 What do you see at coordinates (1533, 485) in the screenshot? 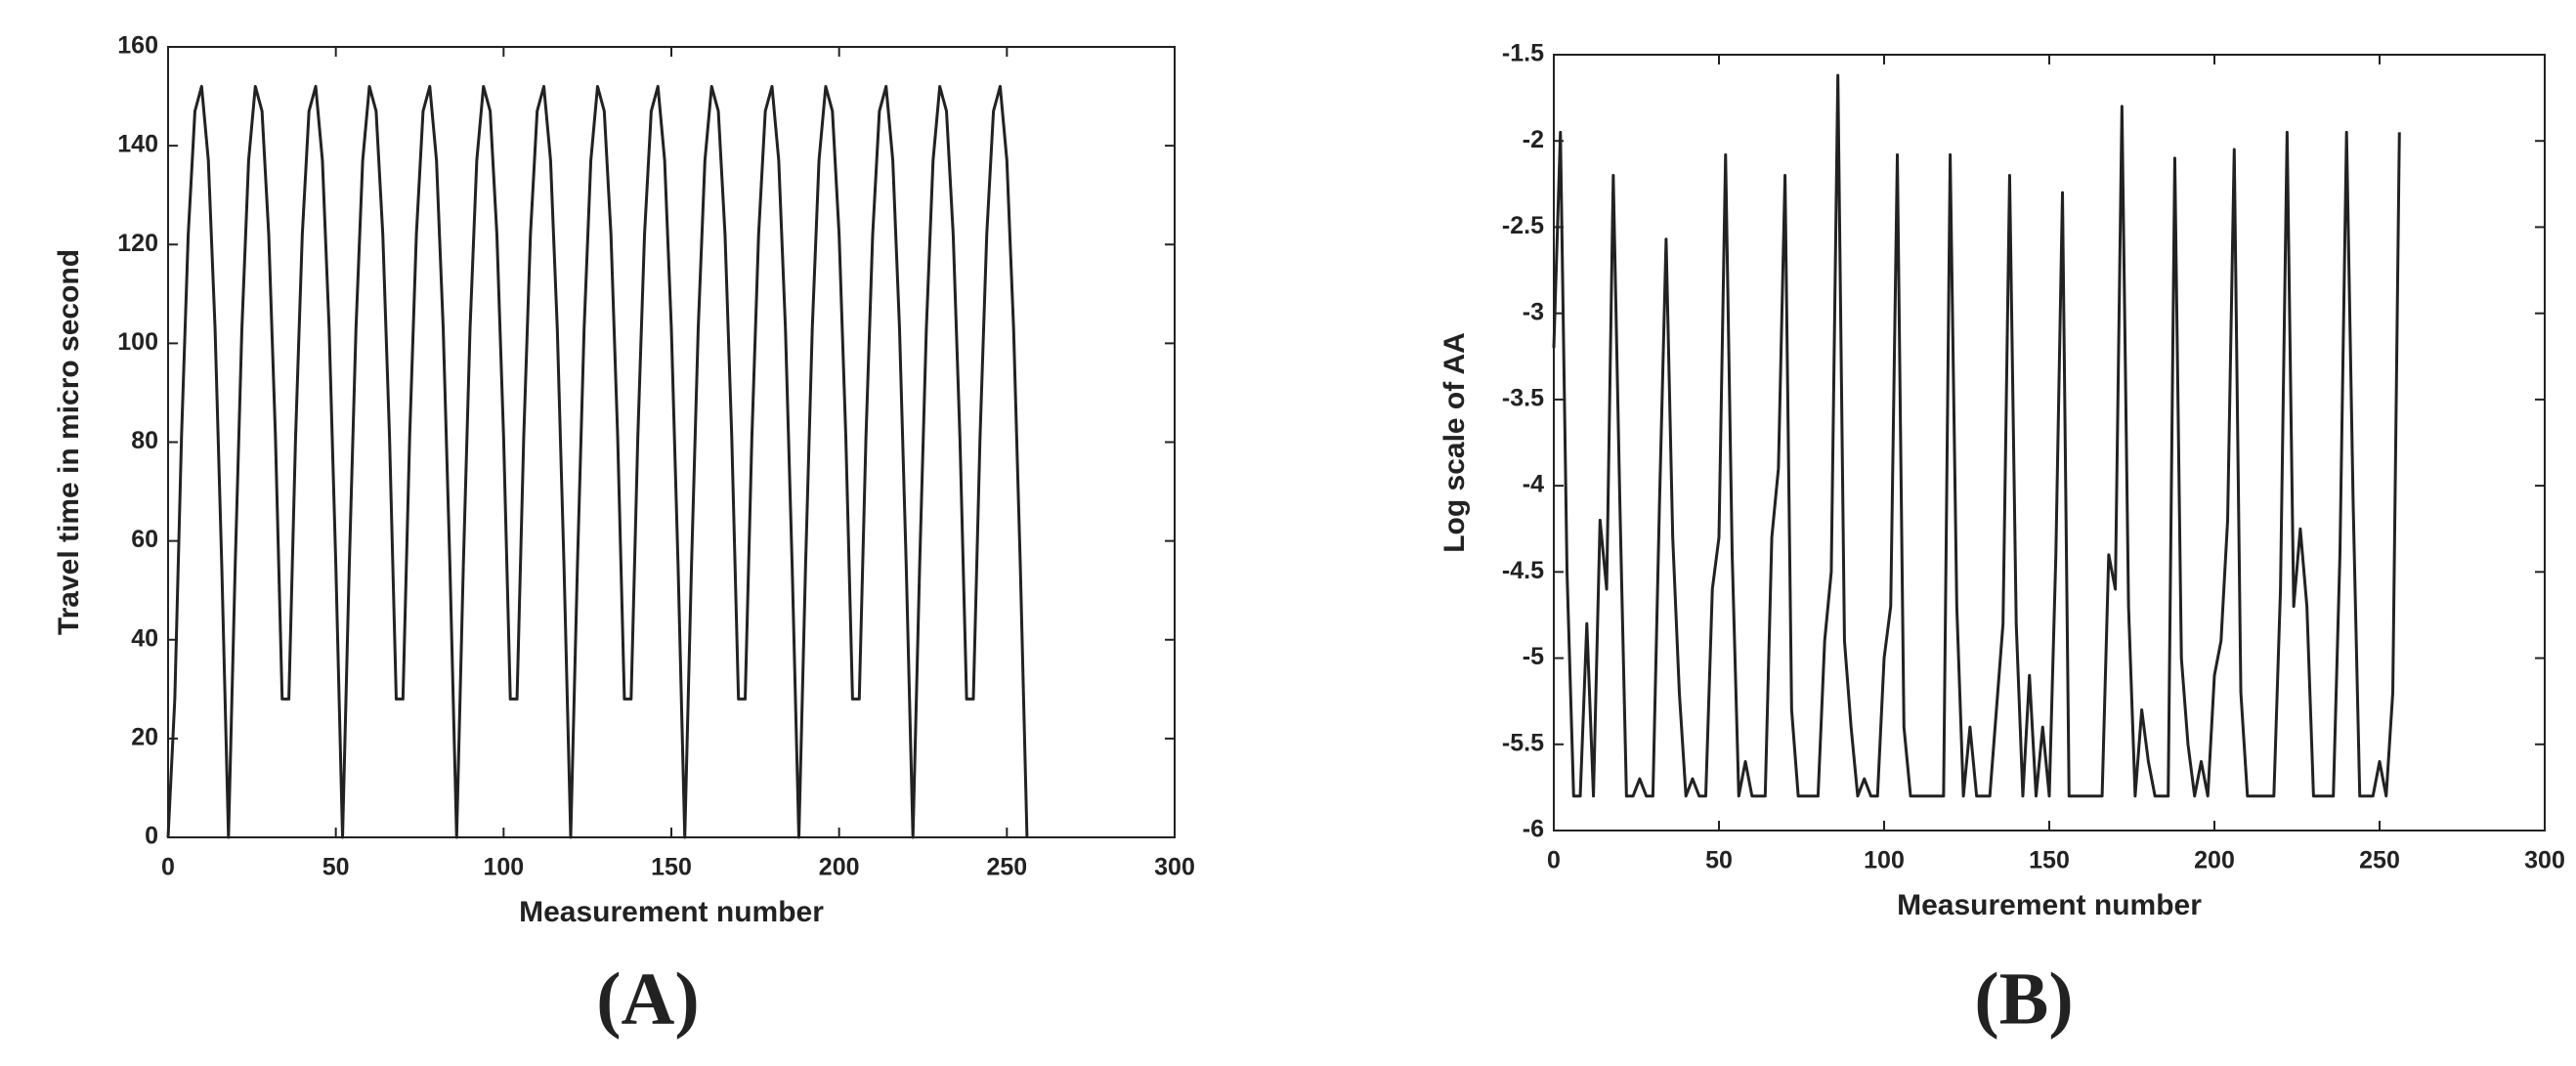
I see `y-tick-label: -4` at bounding box center [1533, 485].